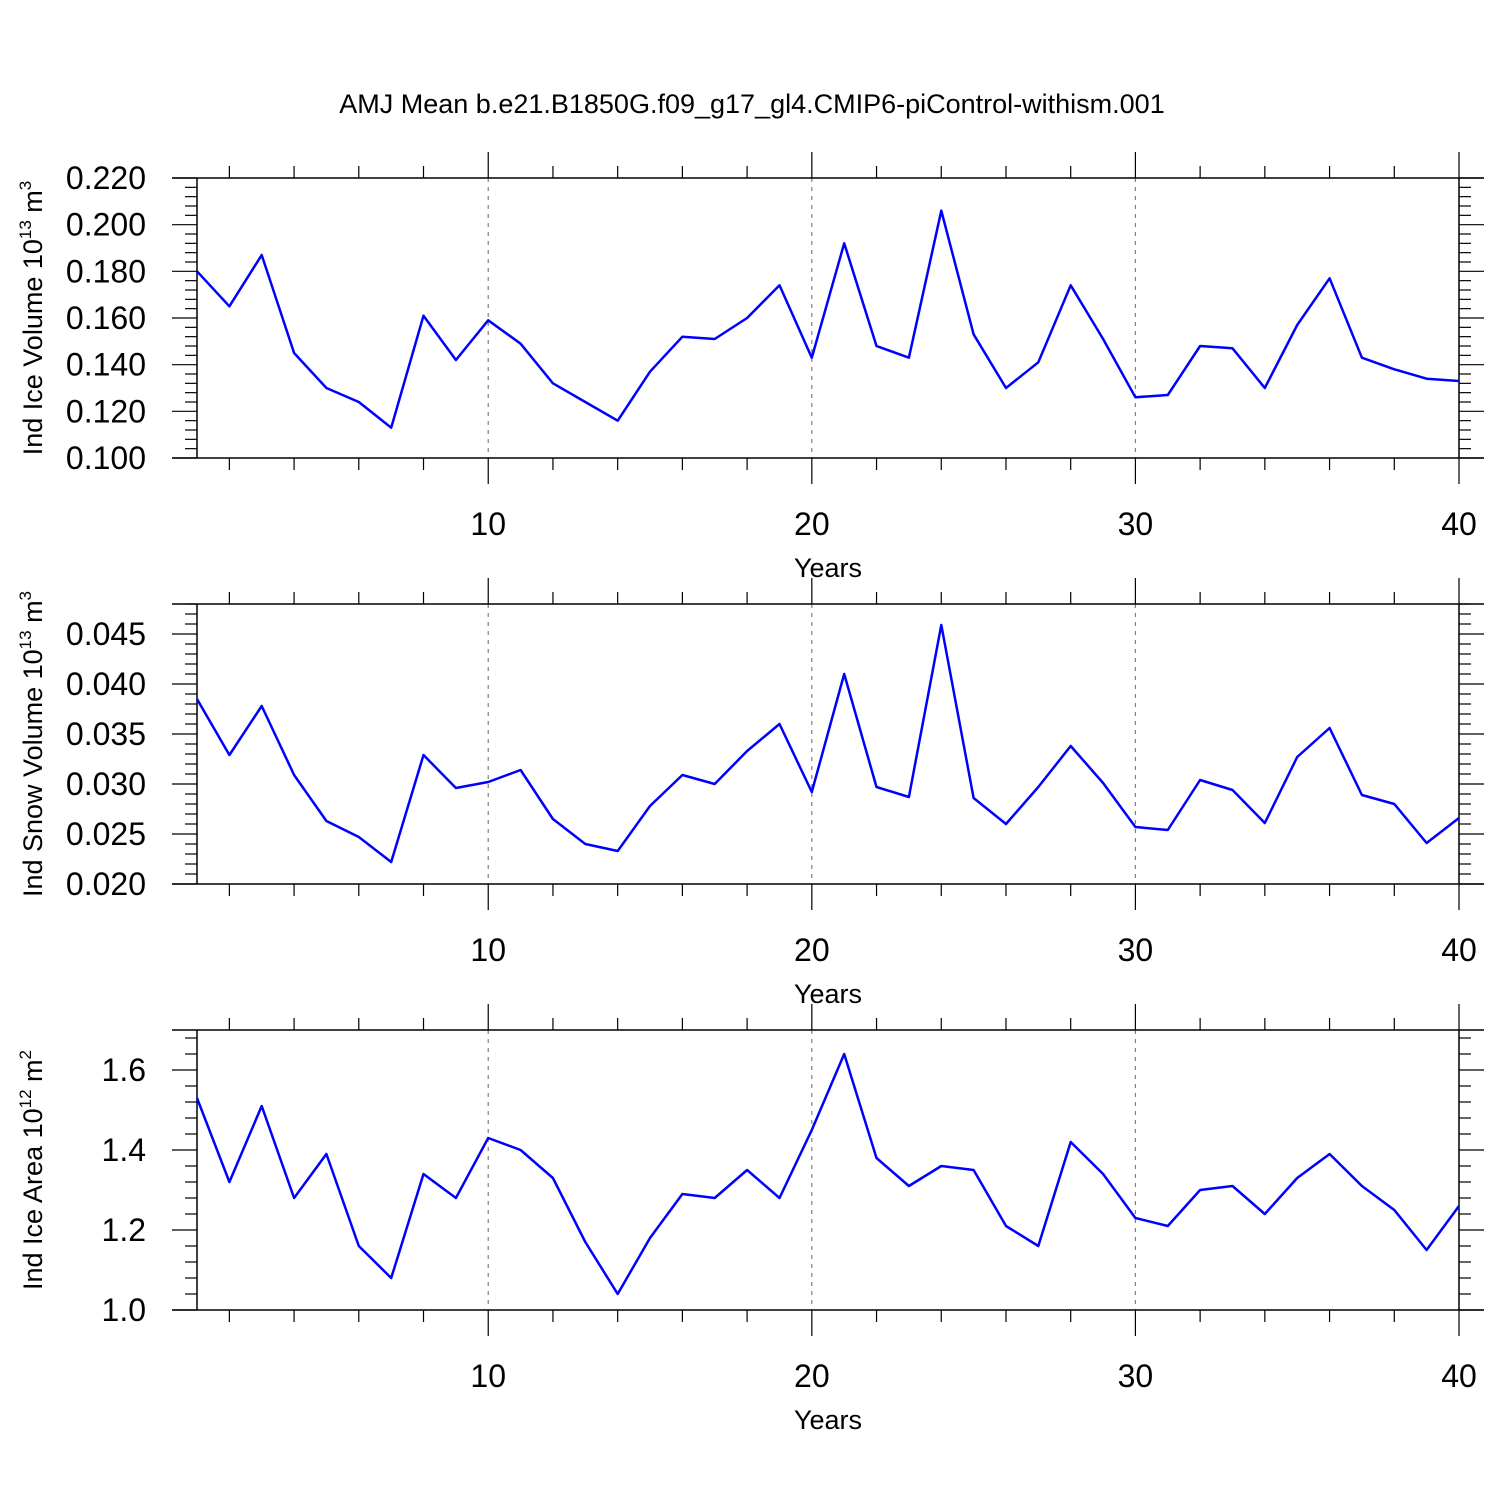  What do you see at coordinates (32, 1170) in the screenshot?
I see `y-axis-label: Ind Ice Area 1012 m2` at bounding box center [32, 1170].